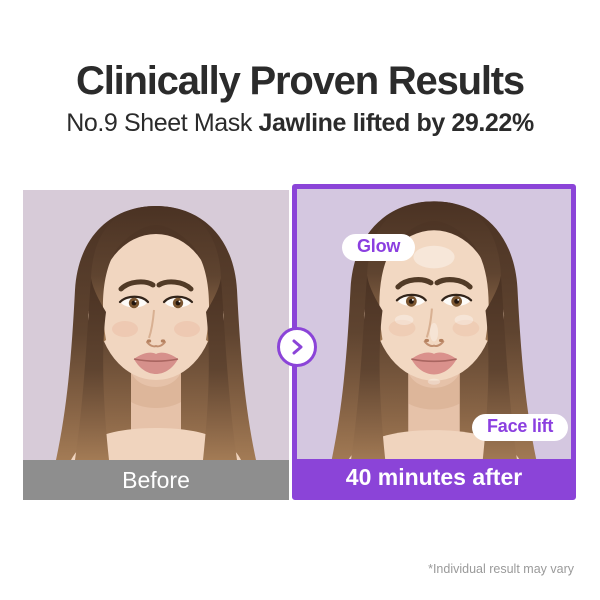  Describe the element at coordinates (434, 477) in the screenshot. I see `after-label: 40 minutes after` at that location.